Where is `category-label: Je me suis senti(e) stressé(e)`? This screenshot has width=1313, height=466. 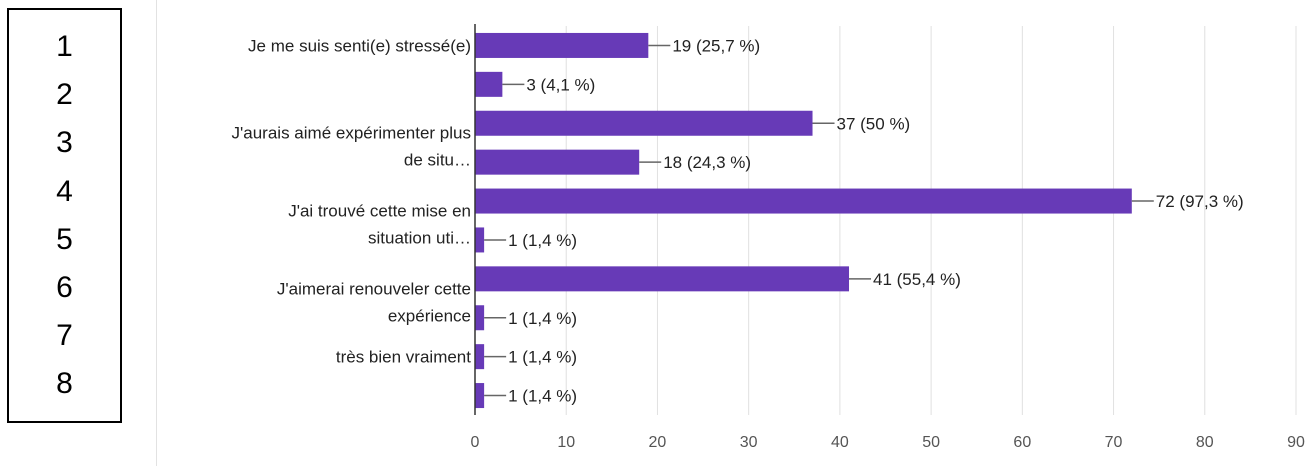
category-label: Je me suis senti(e) stressé(e) is located at coordinates (359, 45).